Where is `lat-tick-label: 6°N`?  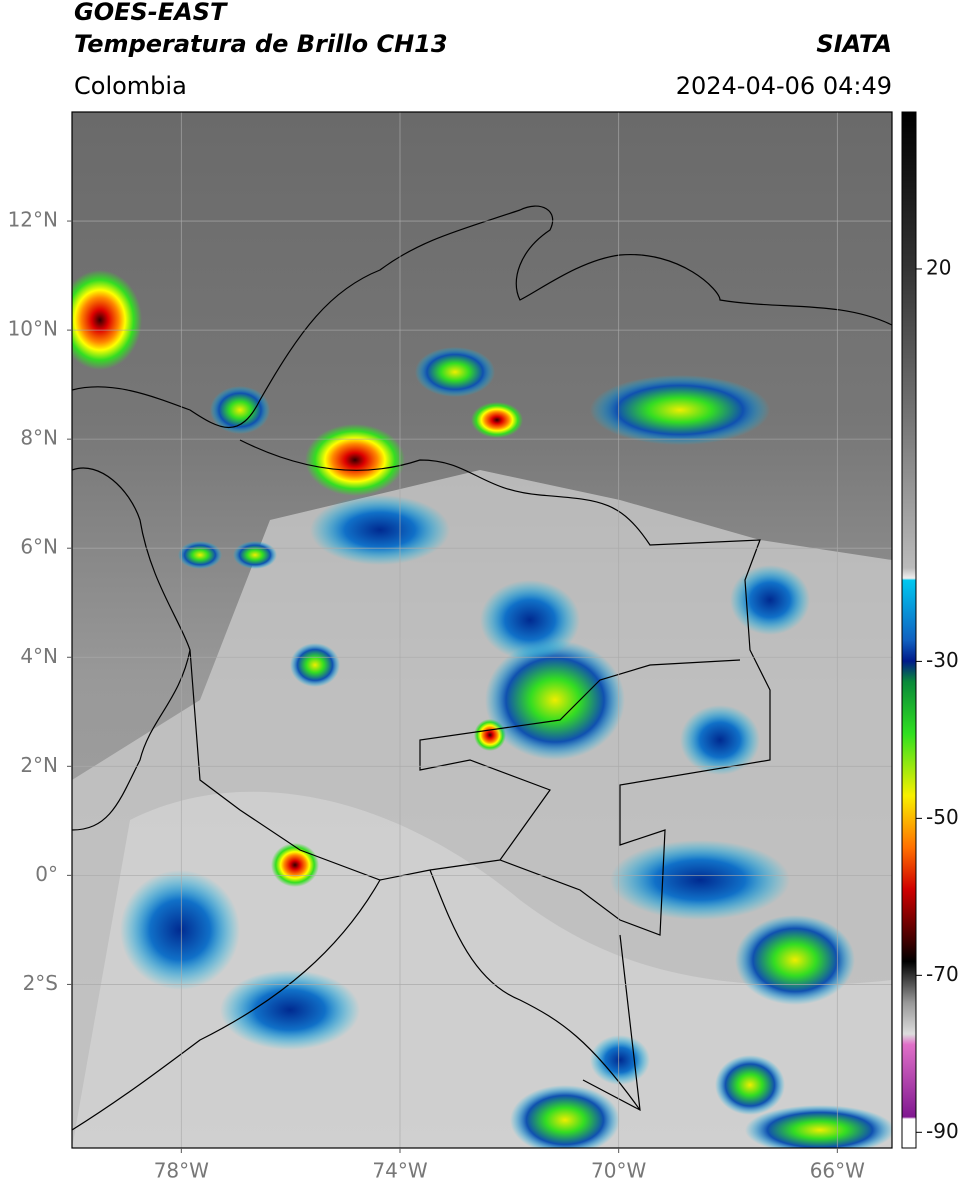
lat-tick-label: 6°N is located at coordinates (39, 547).